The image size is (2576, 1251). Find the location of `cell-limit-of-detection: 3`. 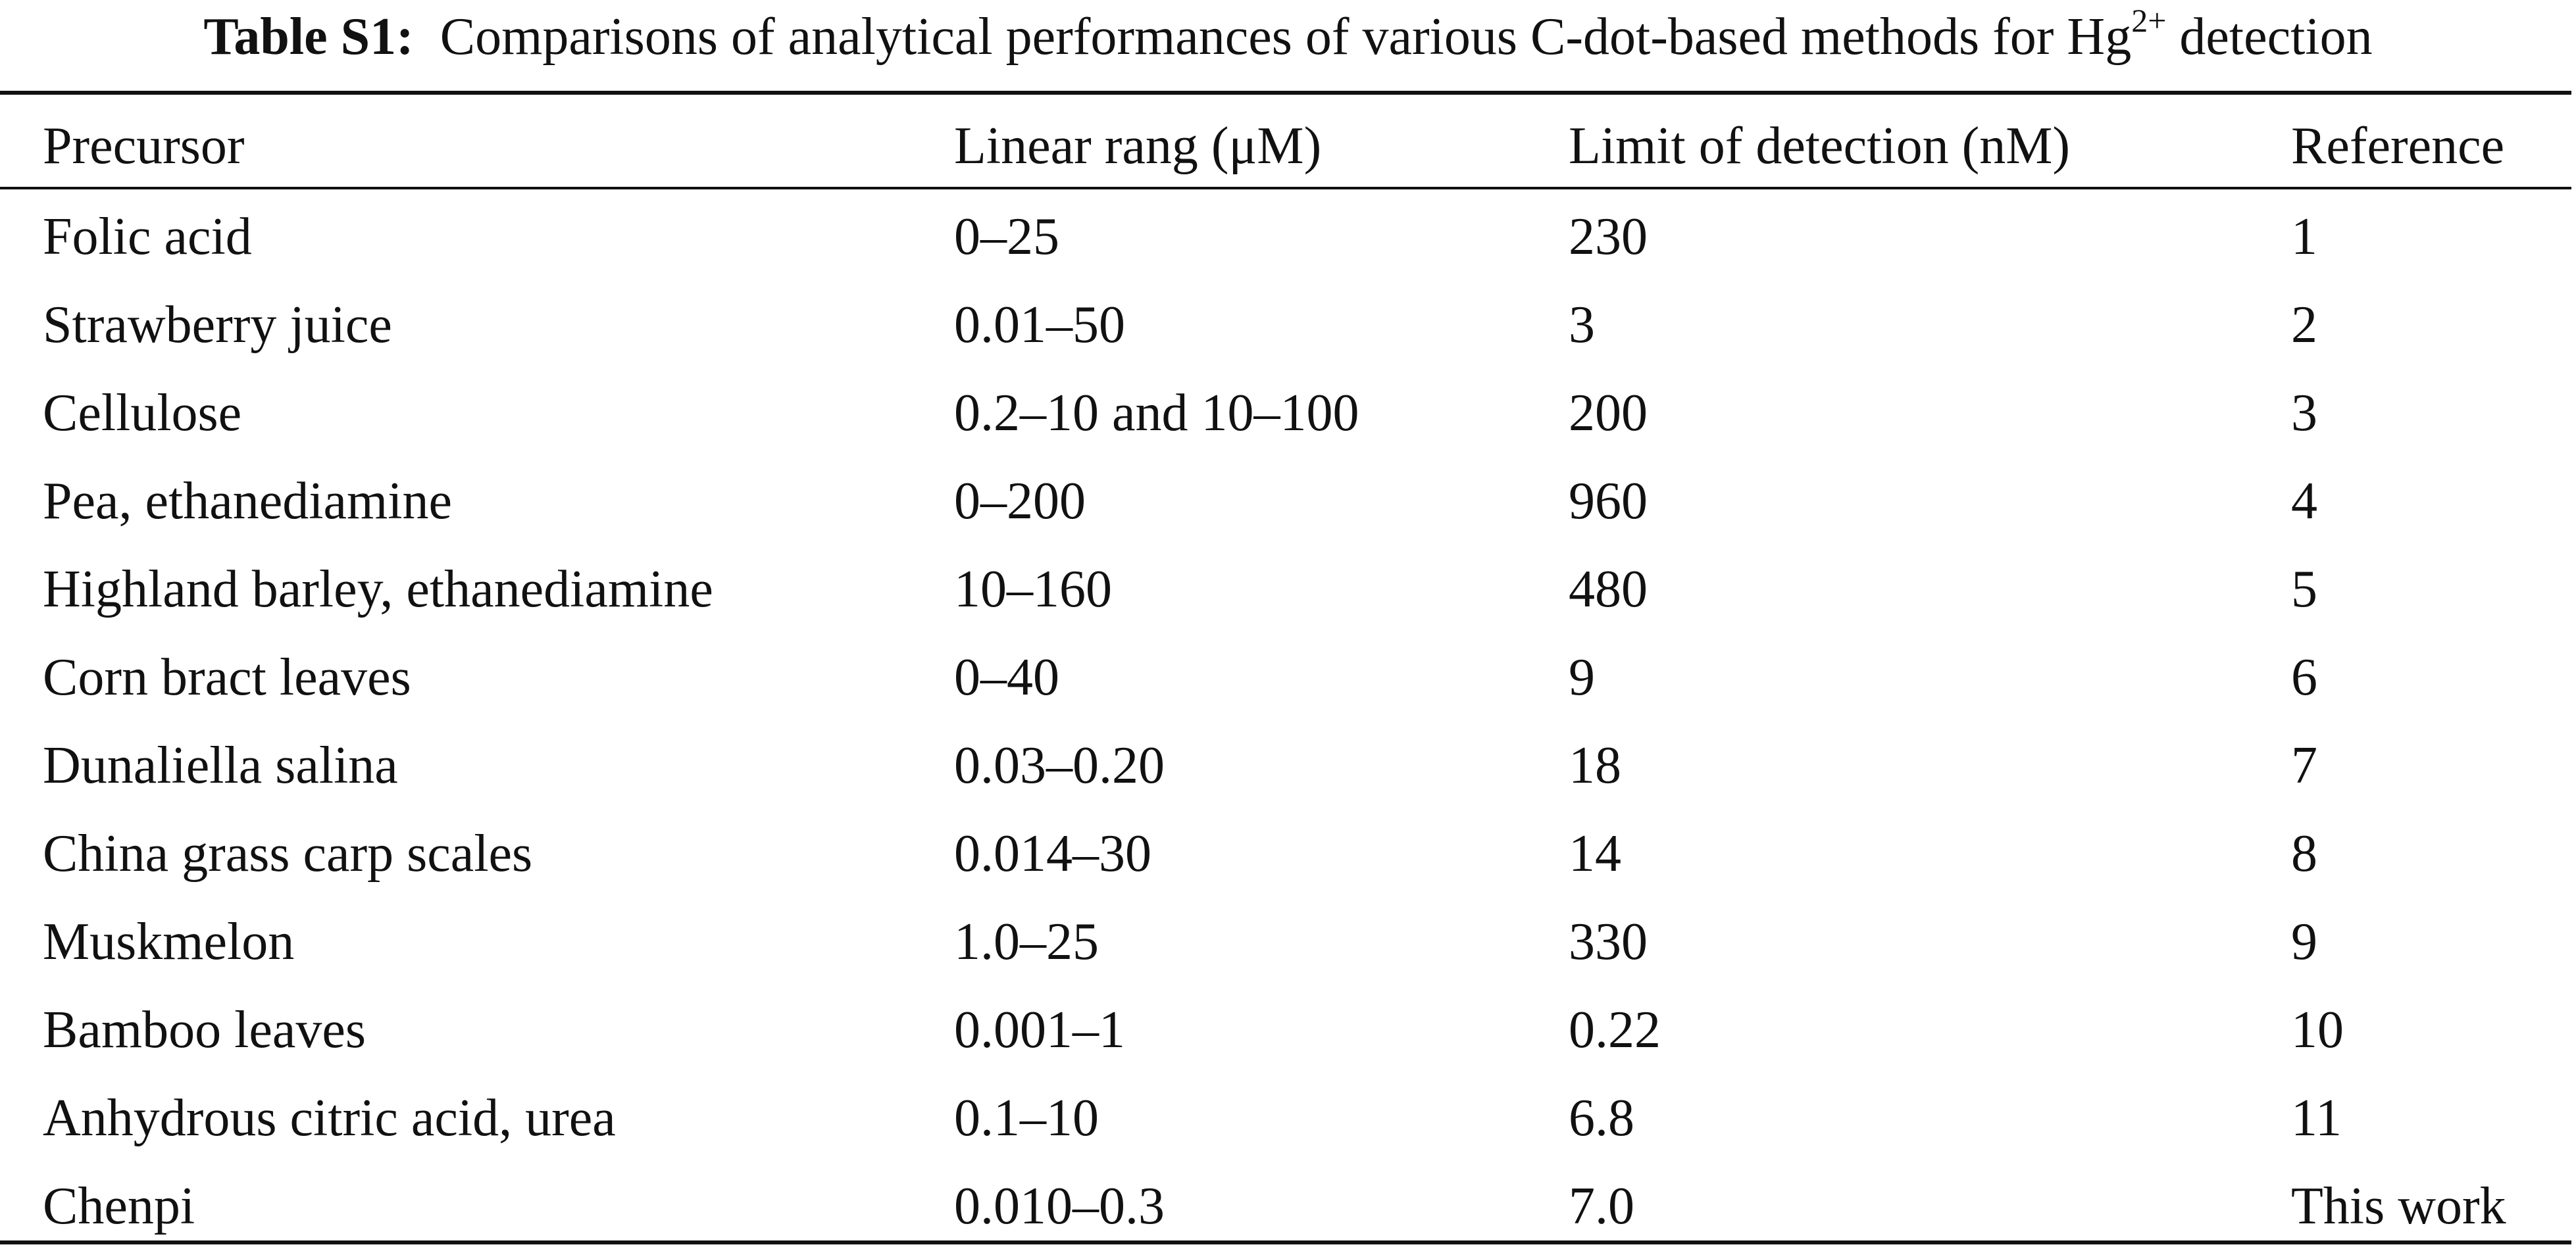

cell-limit-of-detection: 3 is located at coordinates (1582, 325).